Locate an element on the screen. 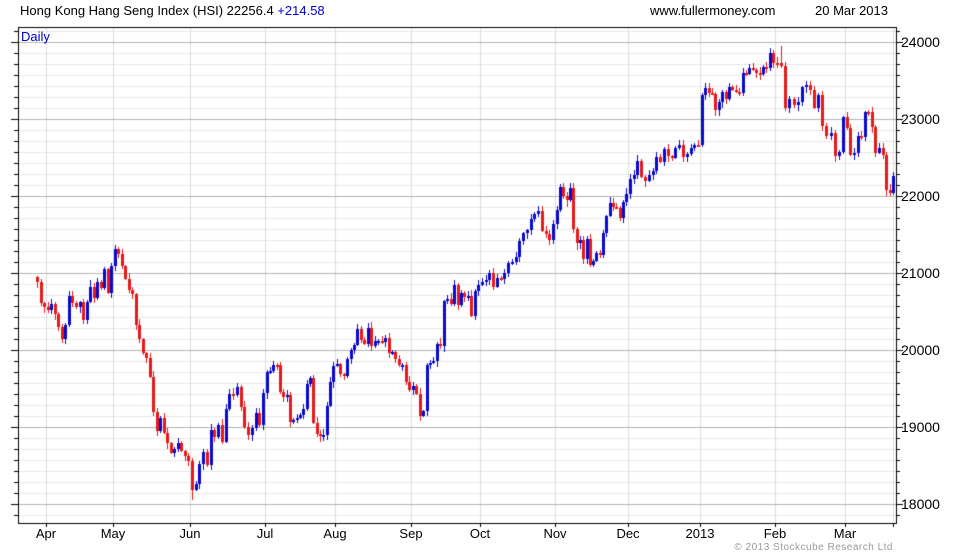  x-axis-month-label: Feb is located at coordinates (775, 533).